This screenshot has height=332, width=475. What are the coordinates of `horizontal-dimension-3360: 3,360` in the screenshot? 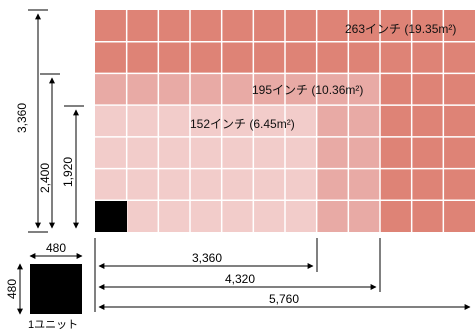 It's located at (206, 260).